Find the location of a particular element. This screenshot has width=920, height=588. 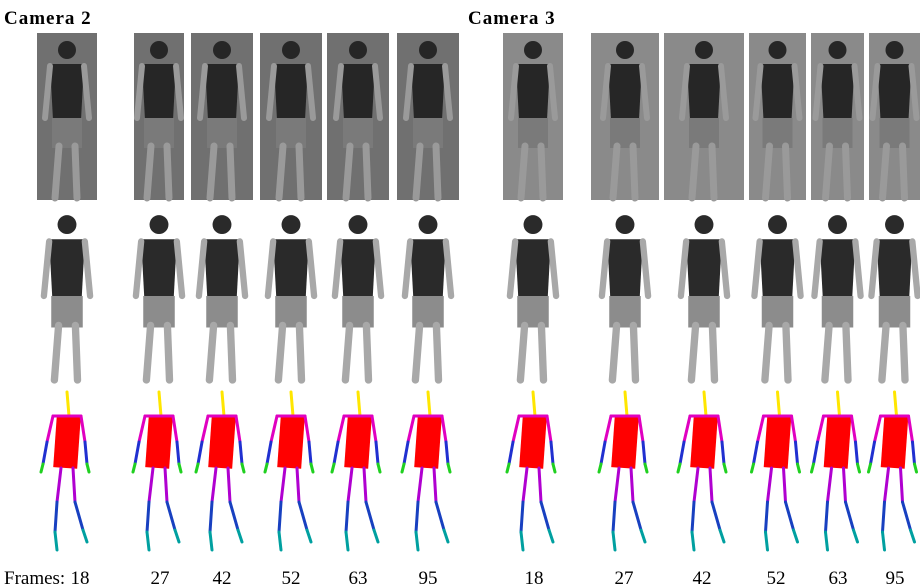

frame-number: 52 is located at coordinates (776, 578).